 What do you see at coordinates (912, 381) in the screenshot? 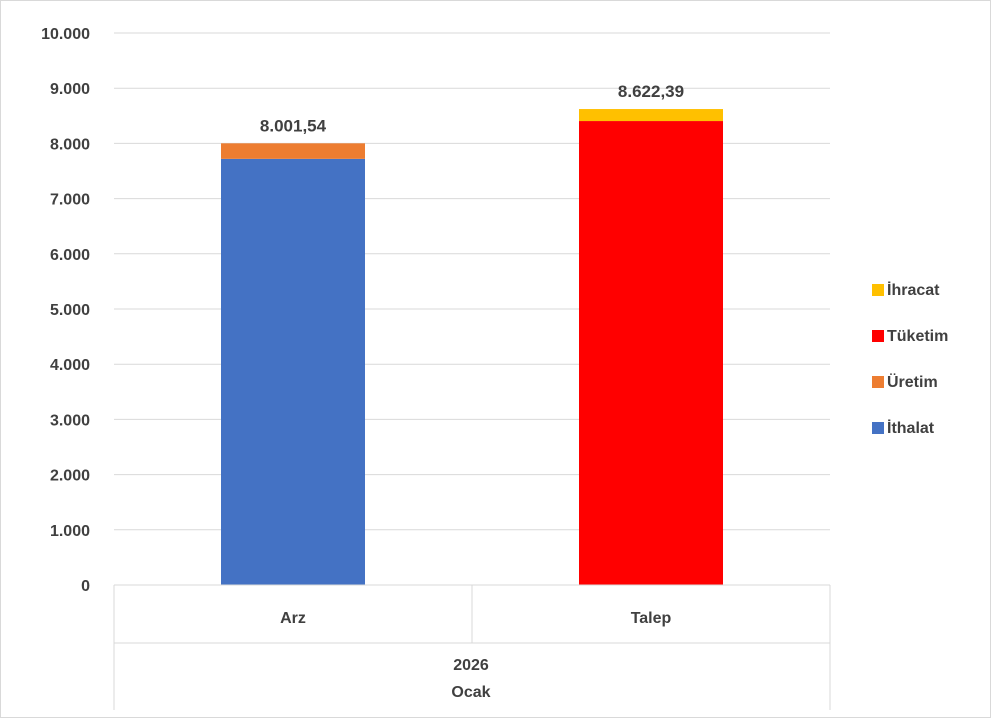
I see `legend-label: Üretim` at bounding box center [912, 381].